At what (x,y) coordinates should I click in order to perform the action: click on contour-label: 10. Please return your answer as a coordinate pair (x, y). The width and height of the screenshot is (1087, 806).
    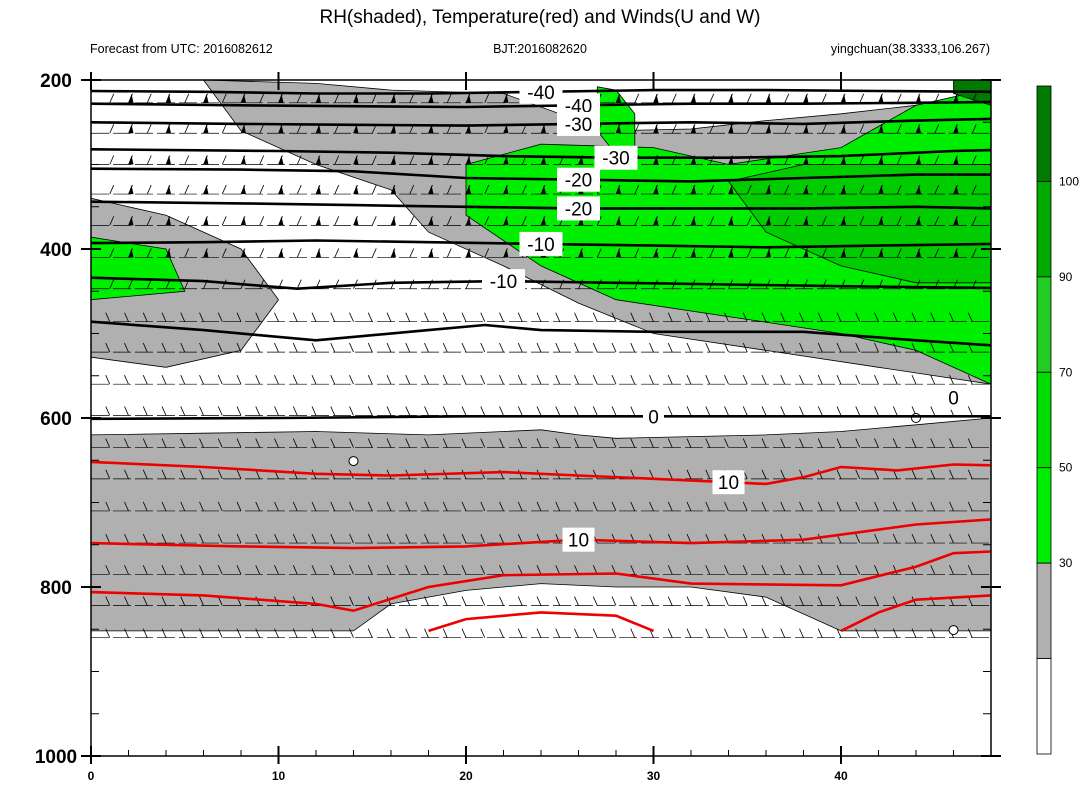
    Looking at the image, I should click on (728, 483).